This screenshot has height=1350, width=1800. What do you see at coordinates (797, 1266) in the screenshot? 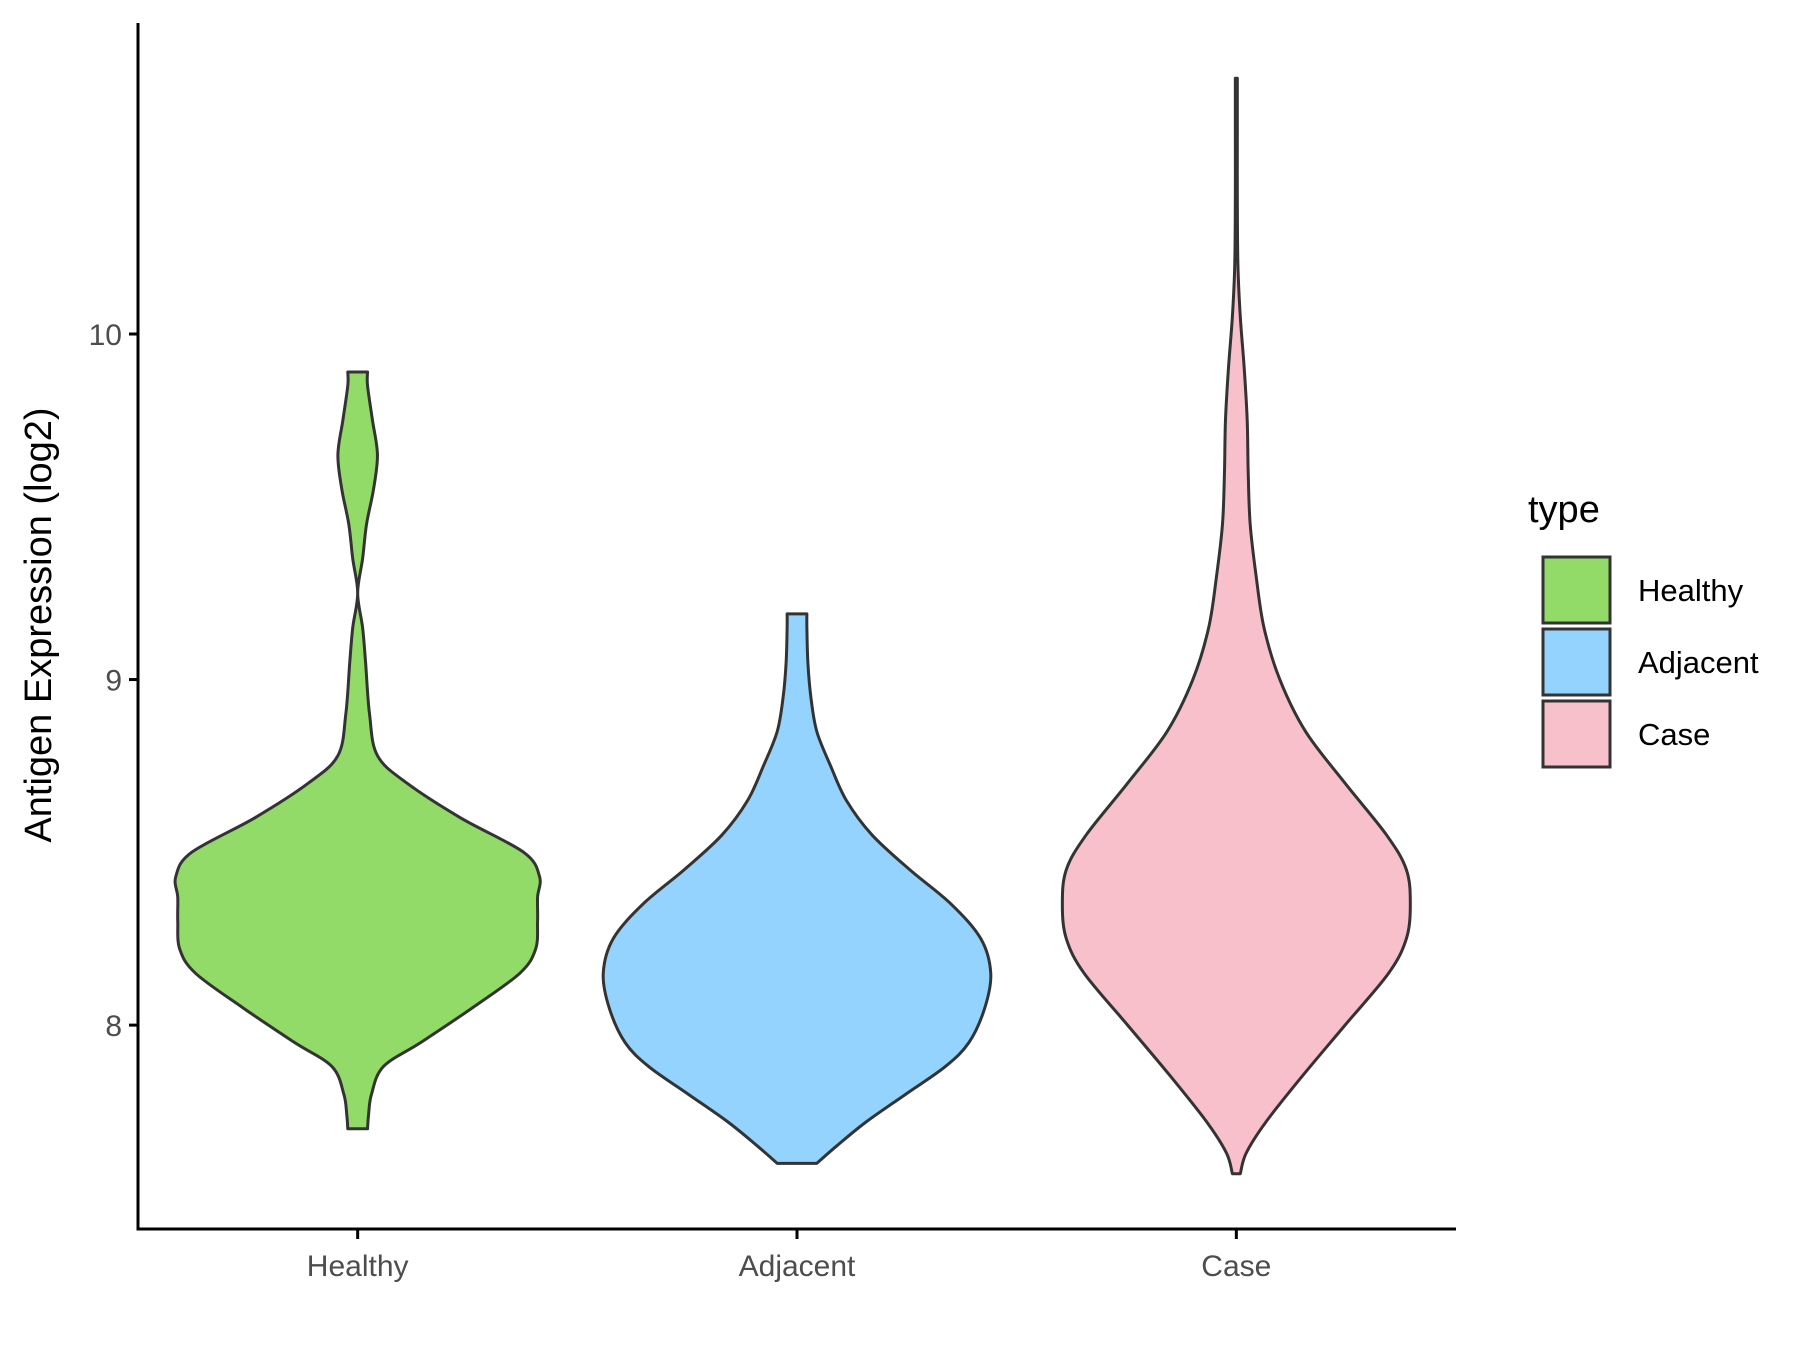
I see `x-tick-label: Adjacent` at bounding box center [797, 1266].